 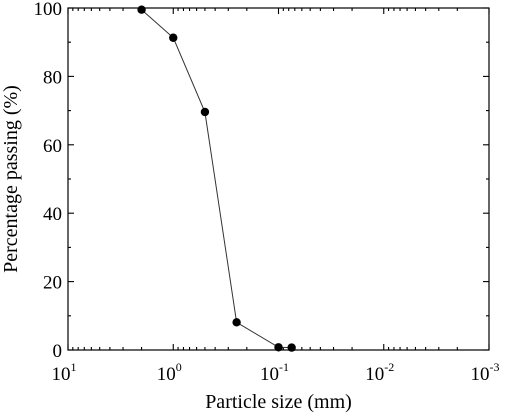 I want to click on y-tick-label: 20, so click(x=52, y=283).